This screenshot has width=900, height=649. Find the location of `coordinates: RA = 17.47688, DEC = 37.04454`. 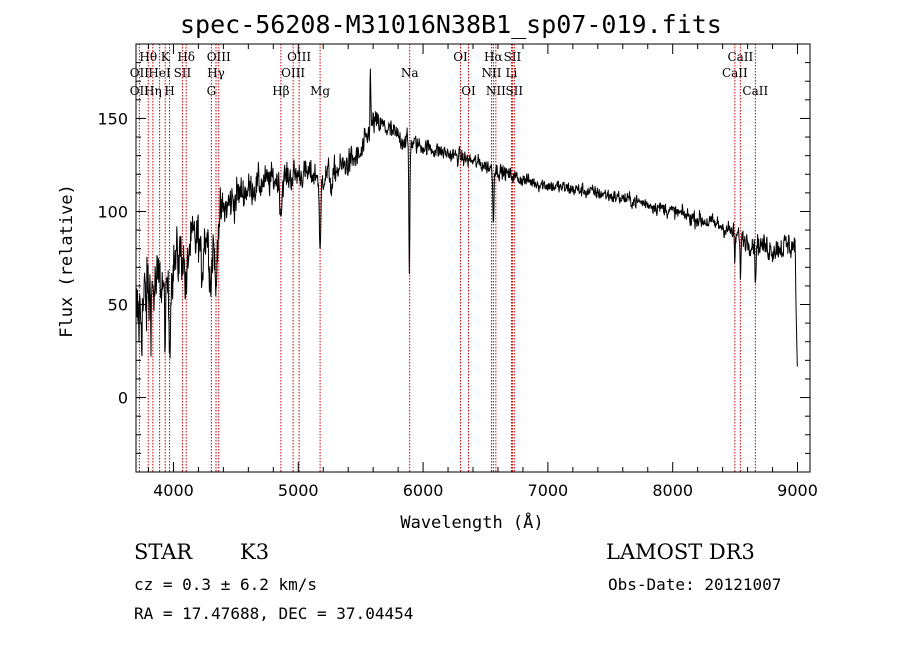

coordinates: RA = 17.47688, DEC = 37.04454 is located at coordinates (274, 613).